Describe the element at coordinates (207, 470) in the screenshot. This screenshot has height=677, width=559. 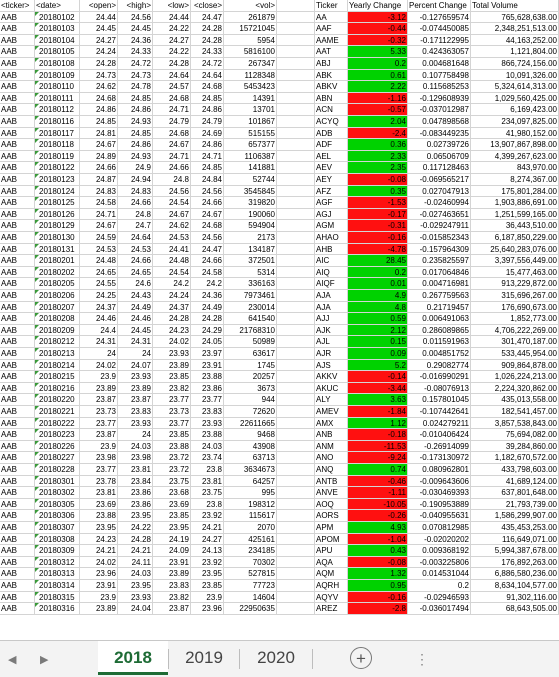
I see `close-cell: 23.8` at that location.